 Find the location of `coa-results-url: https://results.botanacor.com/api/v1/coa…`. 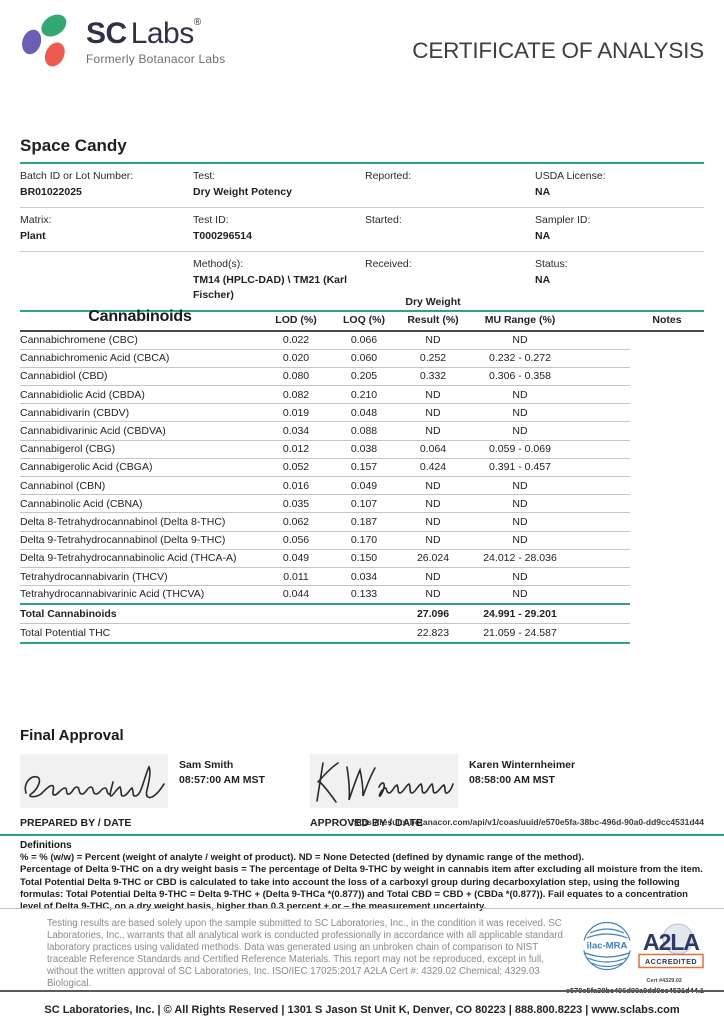

coa-results-url: https://results.botanacor.com/api/v1/coa… is located at coordinates (527, 822).